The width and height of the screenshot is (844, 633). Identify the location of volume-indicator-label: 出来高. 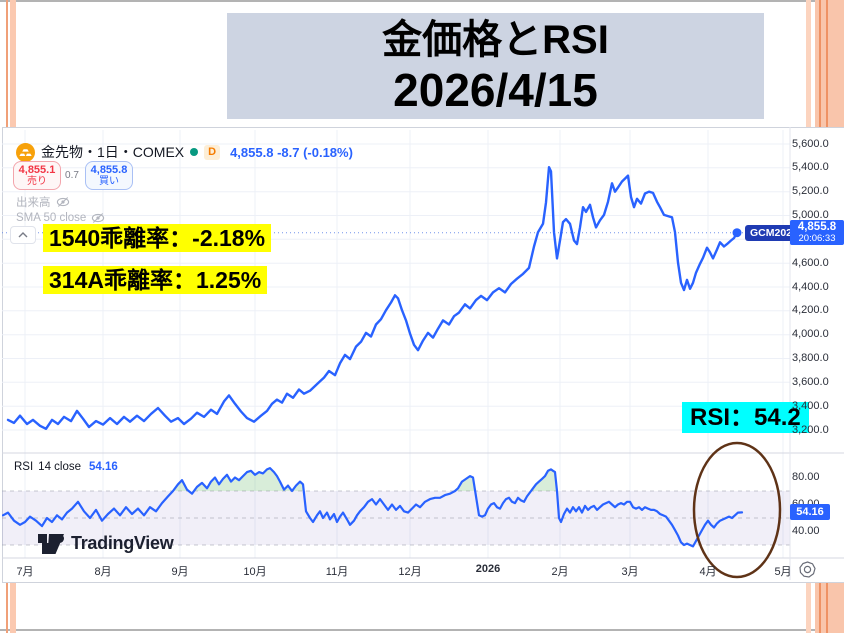
(33, 203).